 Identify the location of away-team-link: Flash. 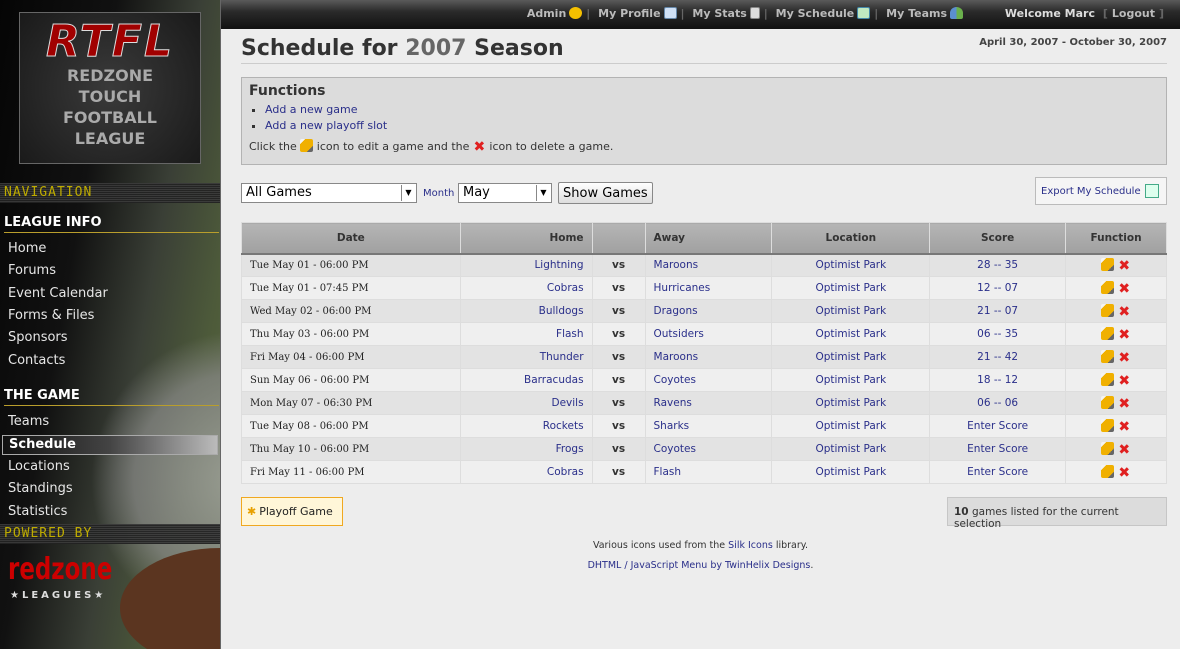
(667, 472).